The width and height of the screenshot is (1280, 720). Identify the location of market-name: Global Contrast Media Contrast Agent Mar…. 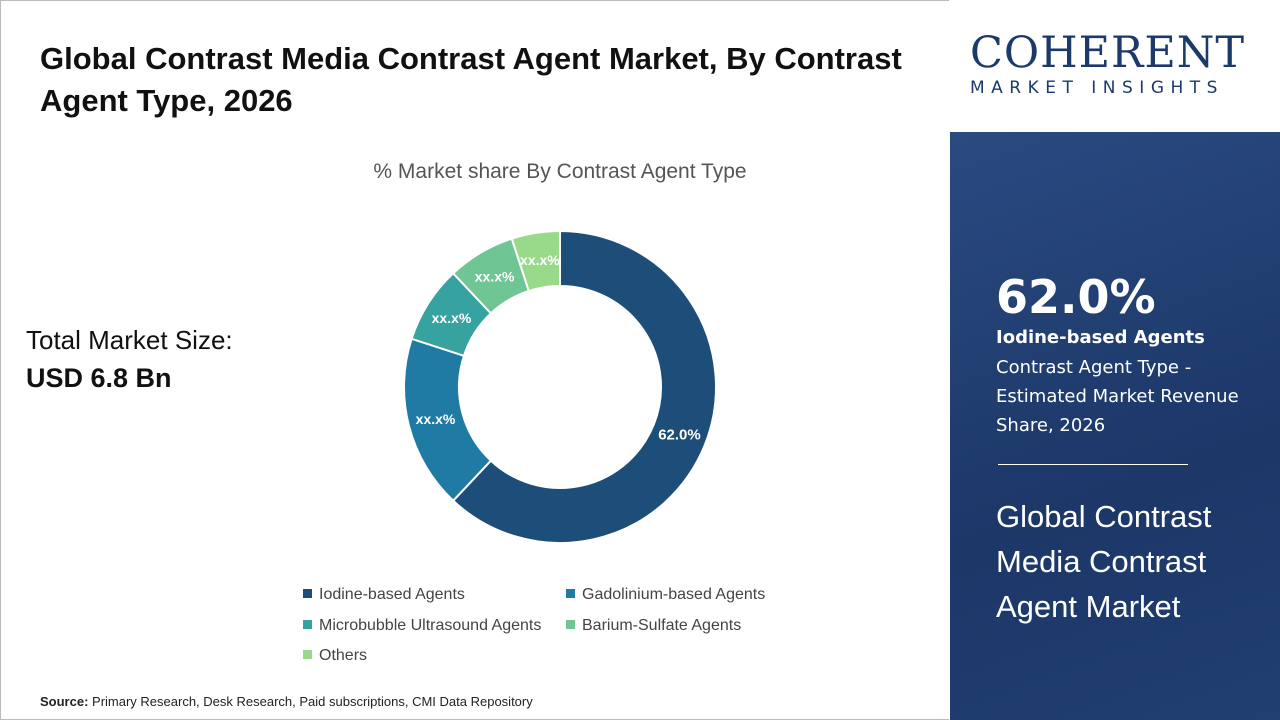
(1104, 561).